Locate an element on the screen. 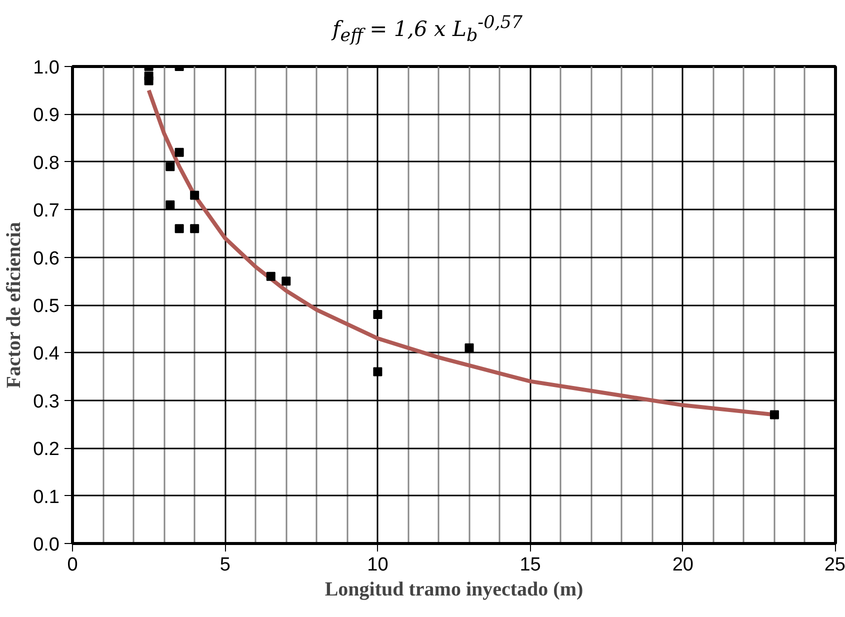 The height and width of the screenshot is (617, 845). x-tick-label: 5 is located at coordinates (225, 565).